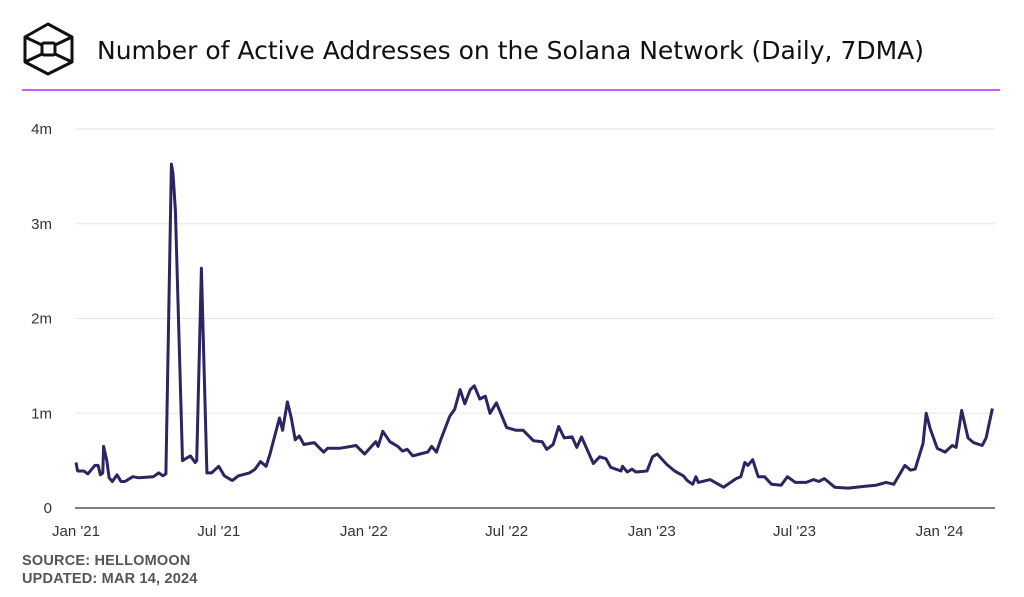 This screenshot has height=597, width=1024. I want to click on y-tick-label: 2m, so click(41, 319).